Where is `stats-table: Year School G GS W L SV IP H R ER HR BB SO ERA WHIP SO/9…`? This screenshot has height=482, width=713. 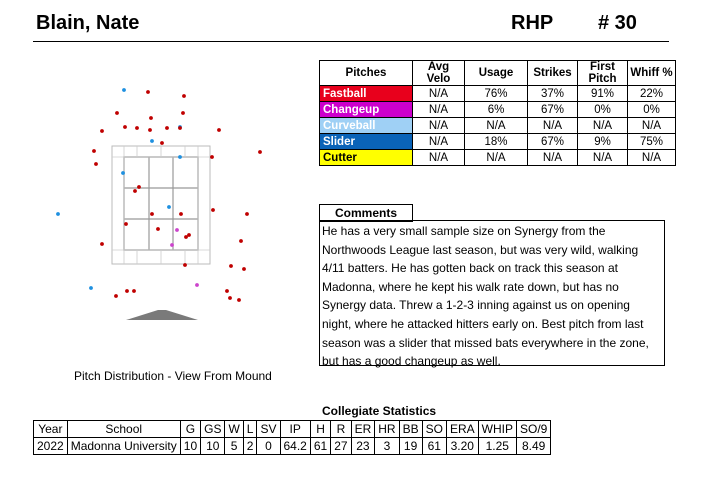 stats-table: Year School G GS W L SV IP H R ER HR BB SO ERA WHIP SO/9… is located at coordinates (292, 437).